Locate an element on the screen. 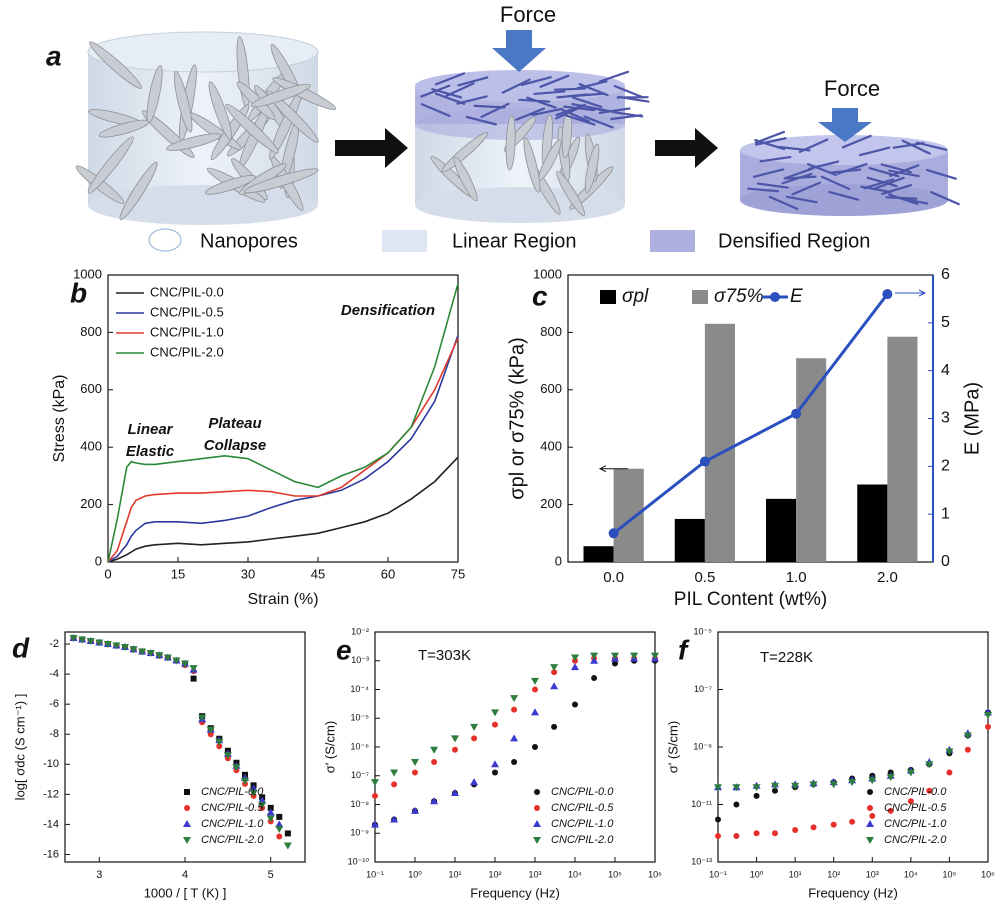  legend-swatch is located at coordinates (165, 240).